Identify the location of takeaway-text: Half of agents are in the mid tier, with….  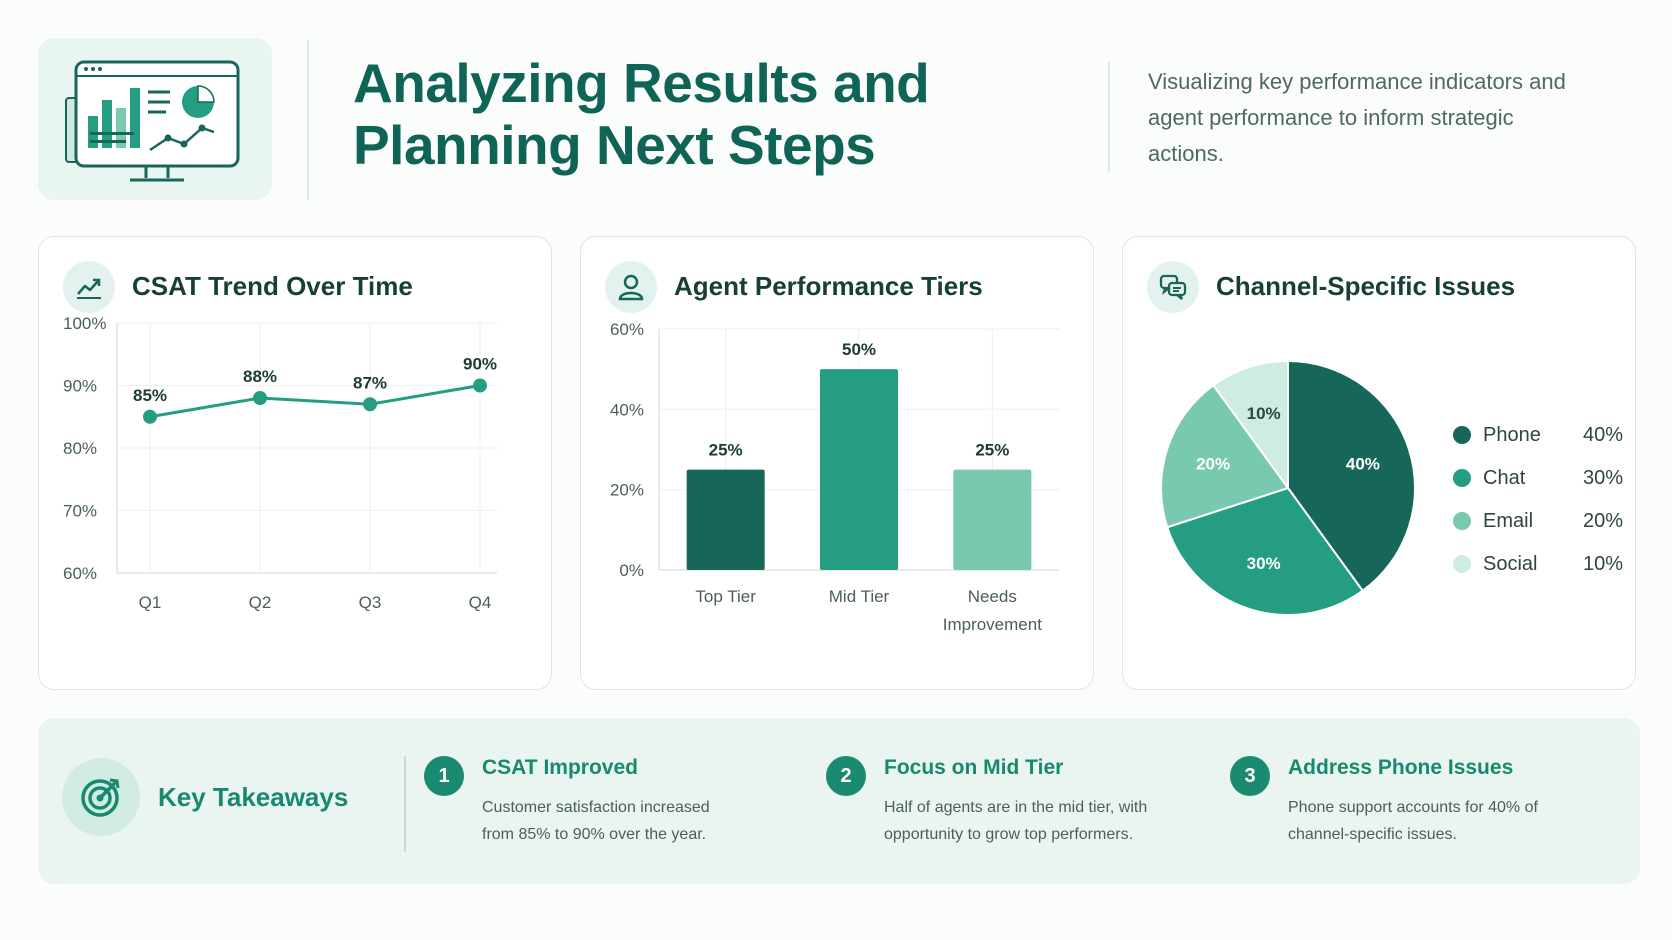
(1016, 821).